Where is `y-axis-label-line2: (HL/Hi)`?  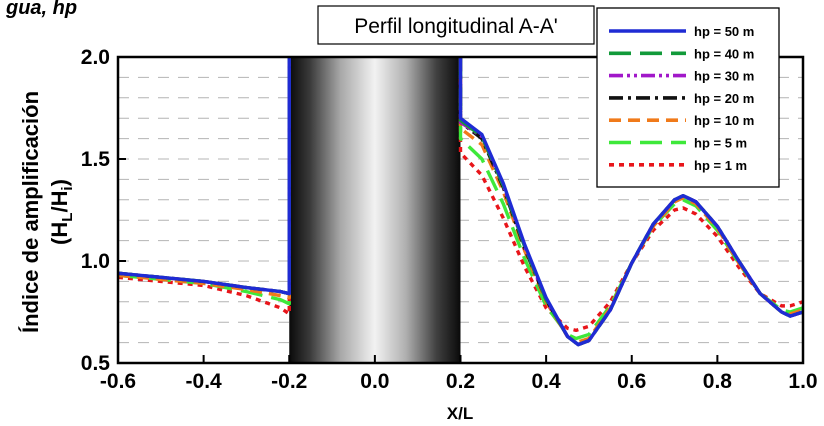 y-axis-label-line2: (HL/Hi) is located at coordinates (61, 212).